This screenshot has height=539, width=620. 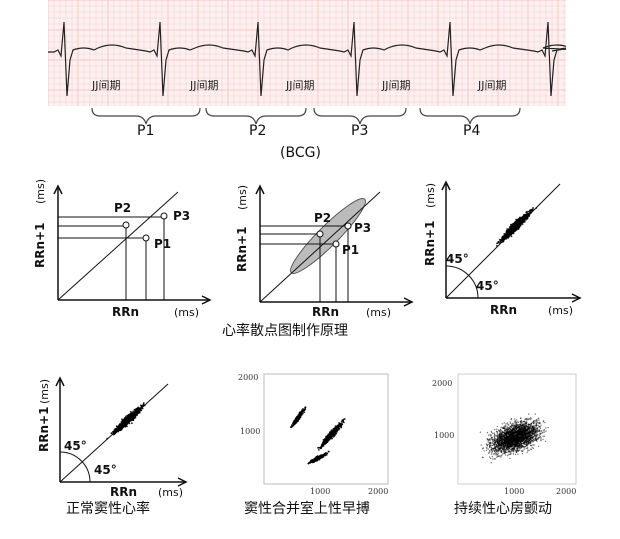 I want to click on normal-sinus-plot: 45° 45° RRn+1 (ms) RRn (ms), so click(x=112, y=437).